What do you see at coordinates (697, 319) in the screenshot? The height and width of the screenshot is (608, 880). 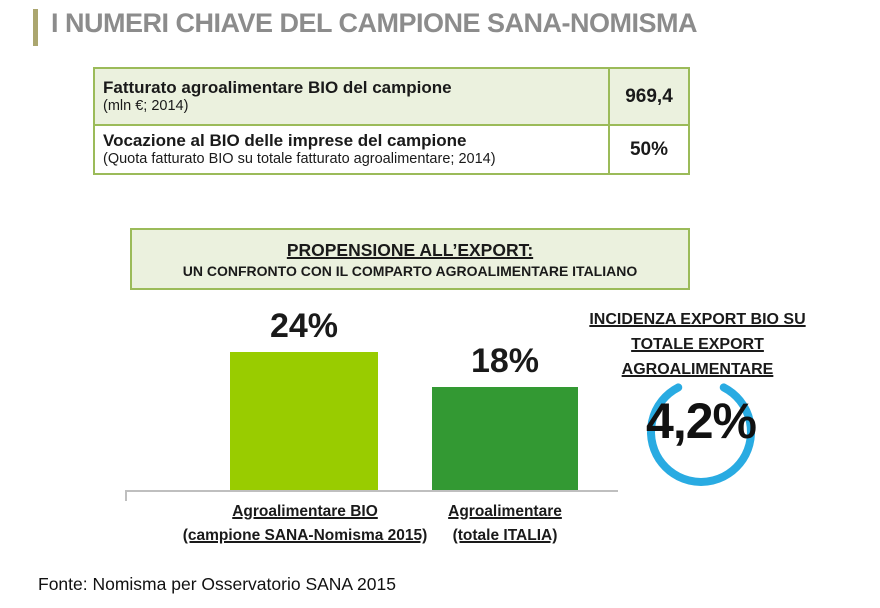 I see `incidenza-line1: INCIDENZA EXPORT BIO SU` at bounding box center [697, 319].